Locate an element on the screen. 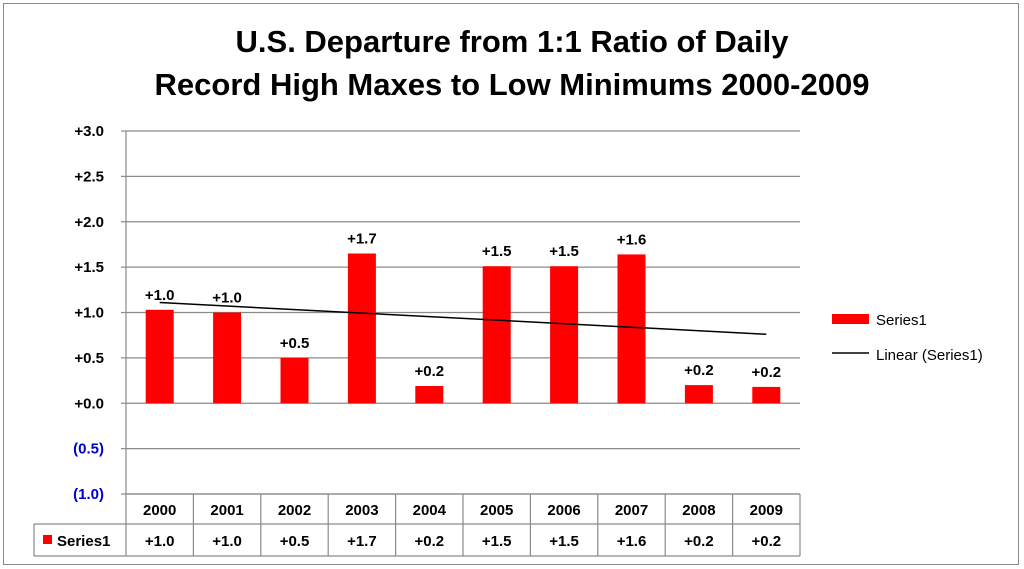 The width and height of the screenshot is (1024, 569). category-label: 2004 is located at coordinates (430, 510).